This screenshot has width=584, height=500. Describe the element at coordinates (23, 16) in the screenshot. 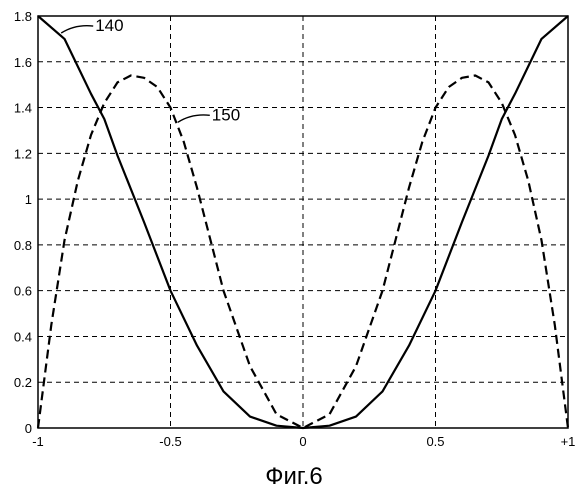

I see `y-tick-label: 1.8` at that location.